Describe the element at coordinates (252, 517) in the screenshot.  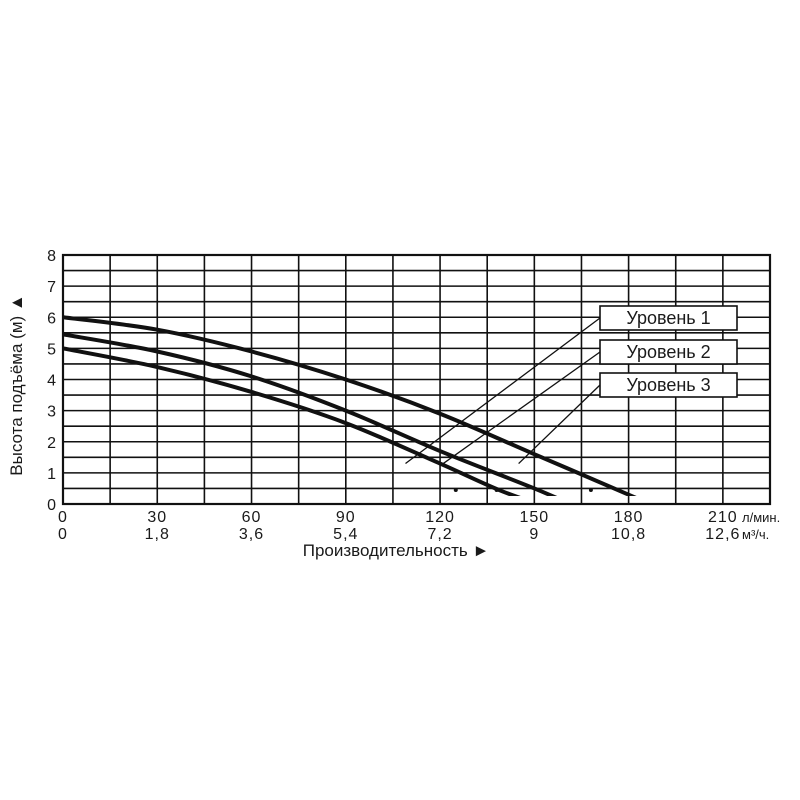
I see `x-tick-label: 60` at that location.